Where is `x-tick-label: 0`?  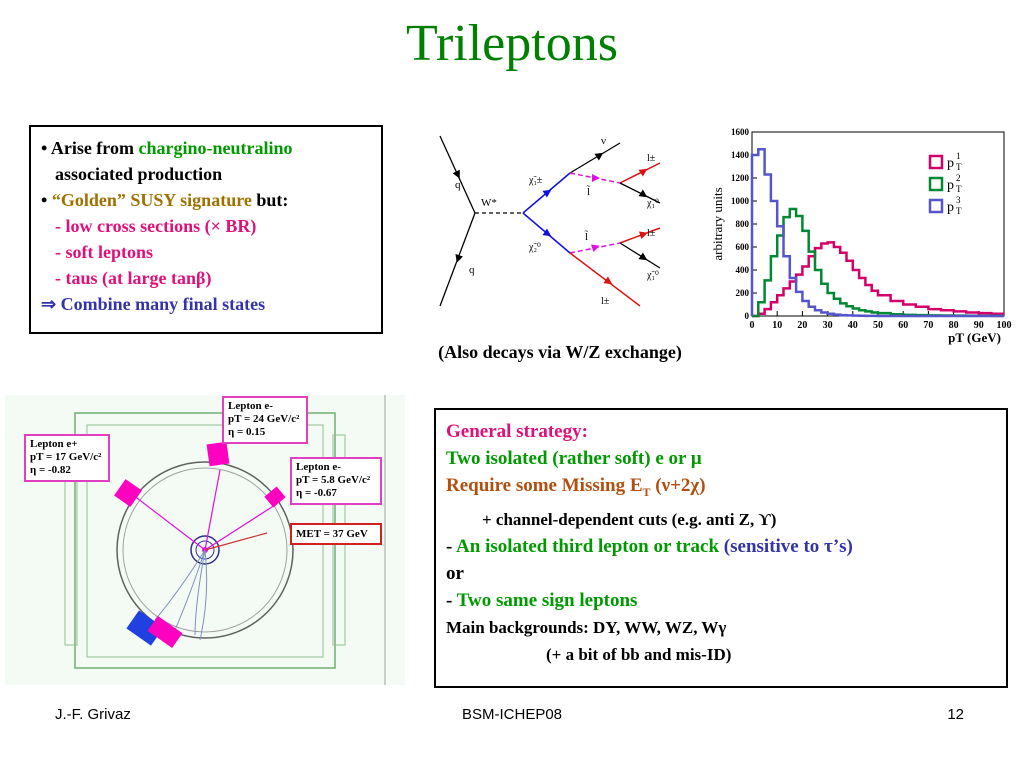
x-tick-label: 0 is located at coordinates (752, 325).